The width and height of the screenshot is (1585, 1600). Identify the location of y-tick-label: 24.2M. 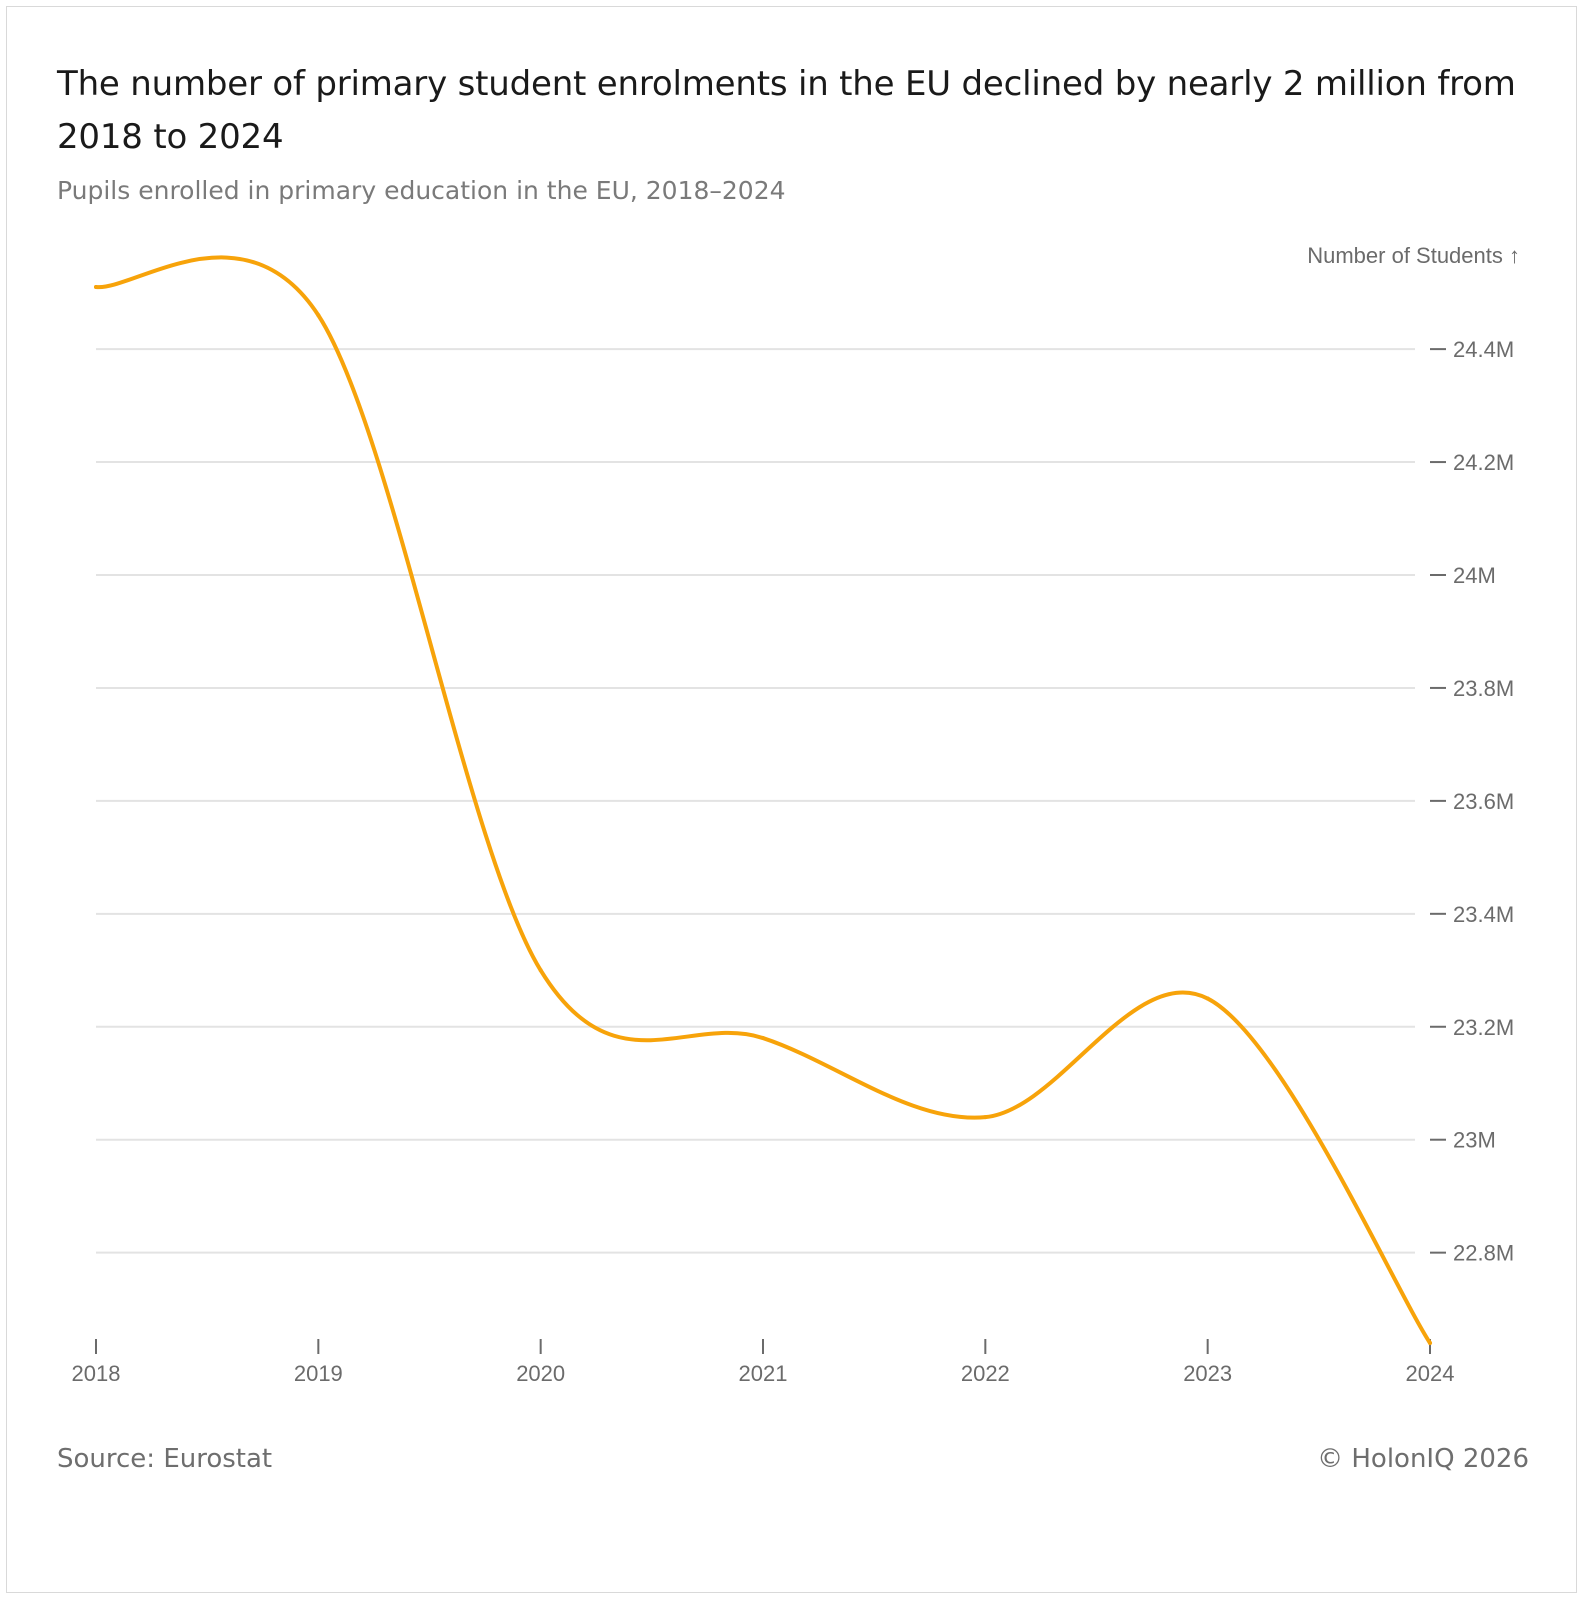
(1483, 462).